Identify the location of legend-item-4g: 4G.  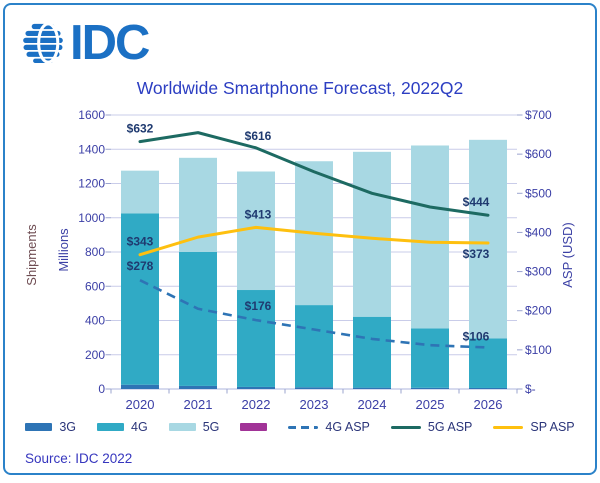
(122, 427).